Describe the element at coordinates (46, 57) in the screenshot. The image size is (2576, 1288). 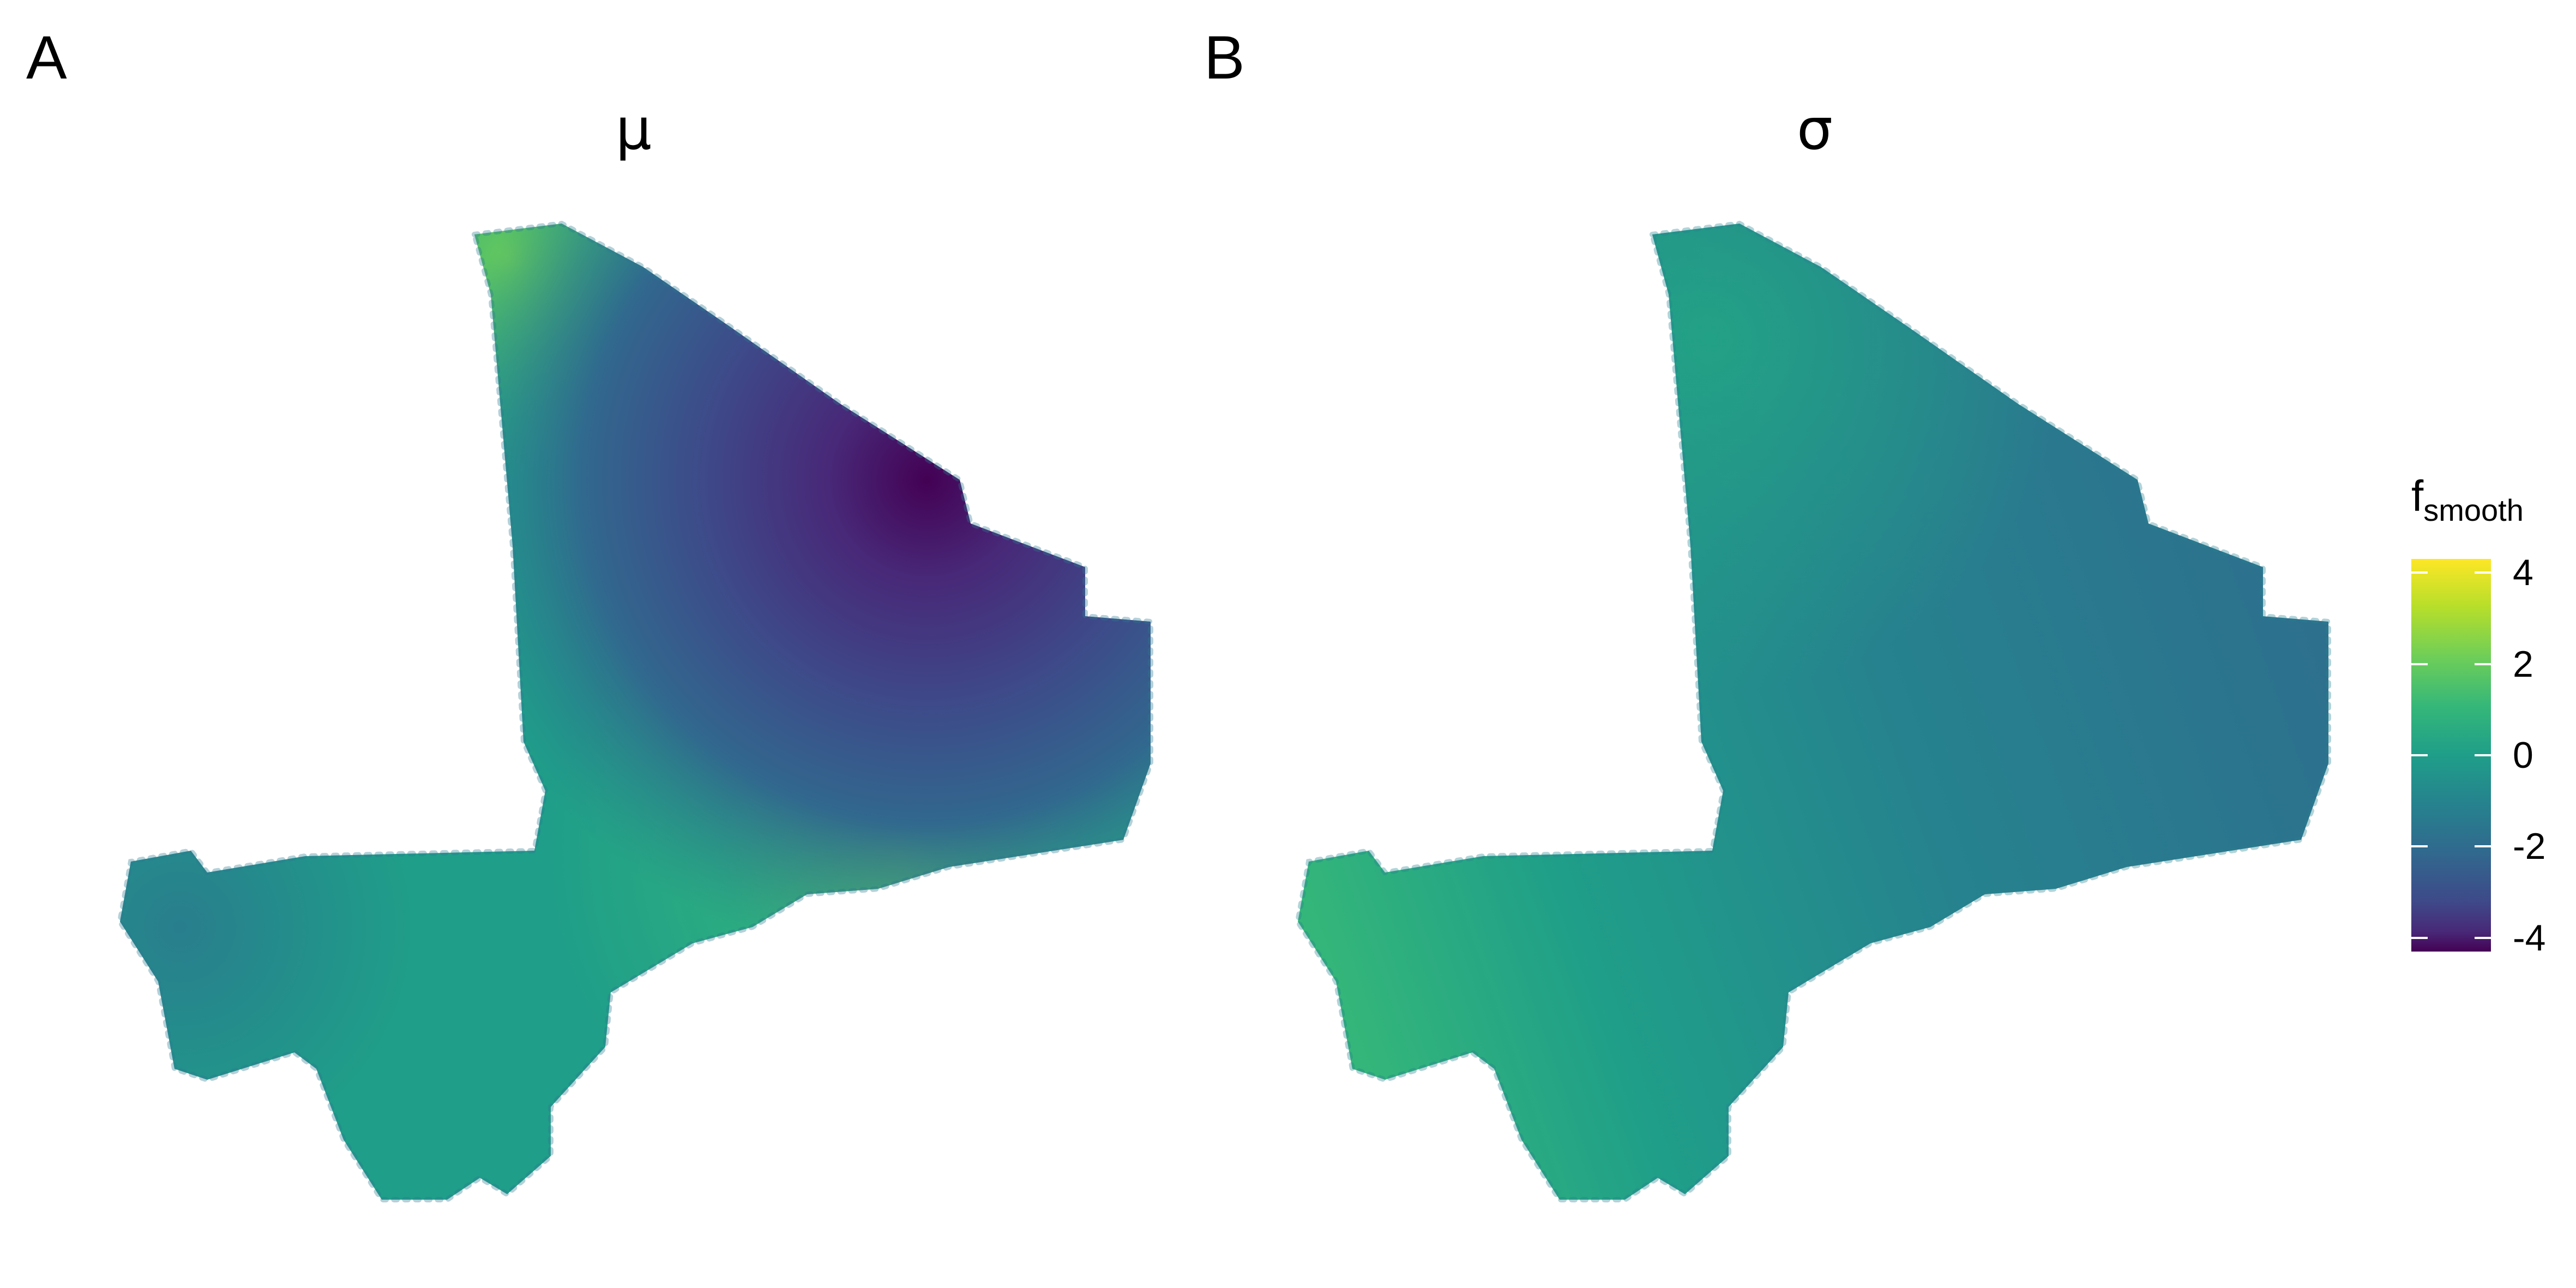
I see `panel-a-letter: A` at that location.